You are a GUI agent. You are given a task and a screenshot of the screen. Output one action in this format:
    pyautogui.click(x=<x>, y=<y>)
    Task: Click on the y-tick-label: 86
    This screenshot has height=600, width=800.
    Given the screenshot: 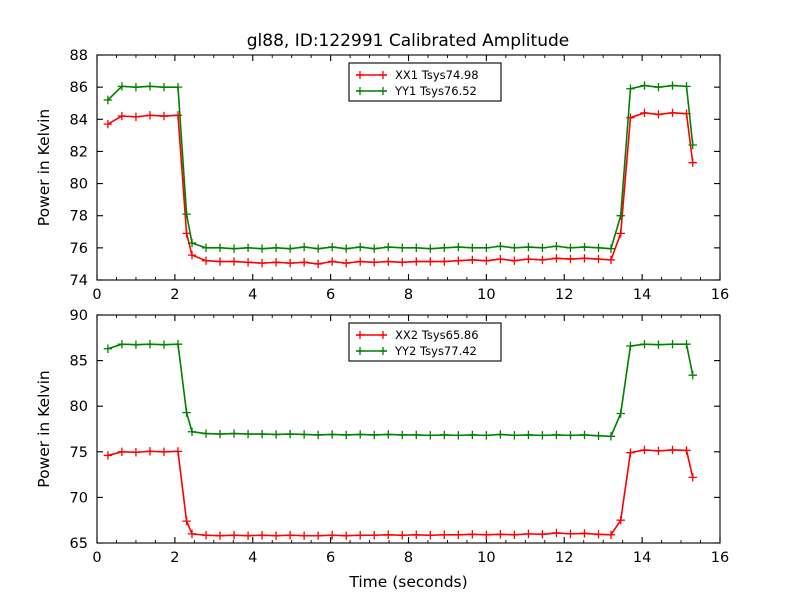 What is the action you would take?
    pyautogui.click(x=79, y=88)
    